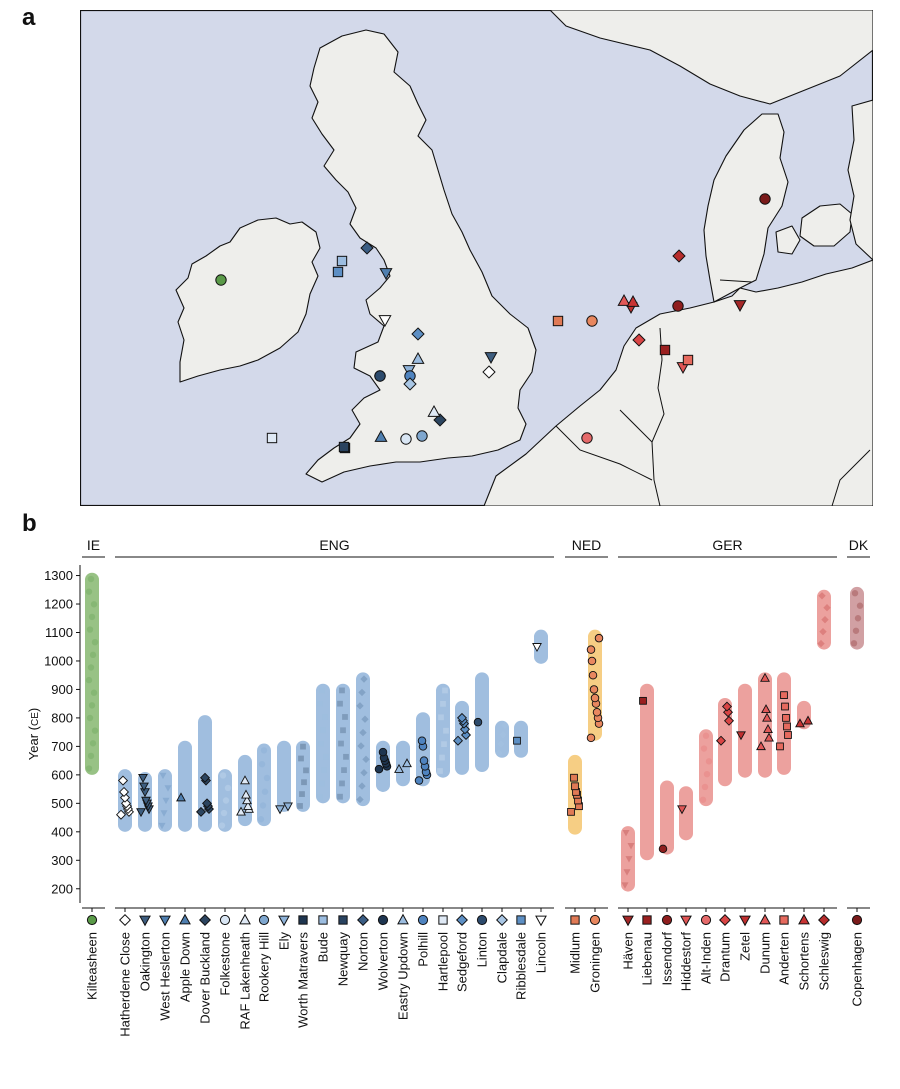  Describe the element at coordinates (264, 967) in the screenshot. I see `site-label-rookery-hill: Rookery Hill` at that location.